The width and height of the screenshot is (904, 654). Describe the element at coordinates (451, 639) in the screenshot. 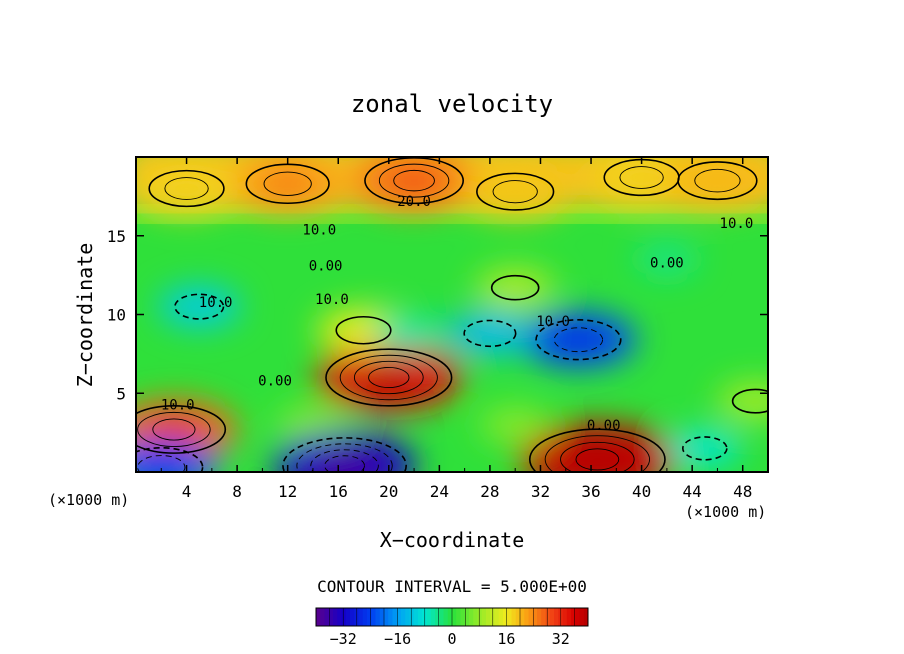

I see `colorbar-tick-label: 0` at that location.